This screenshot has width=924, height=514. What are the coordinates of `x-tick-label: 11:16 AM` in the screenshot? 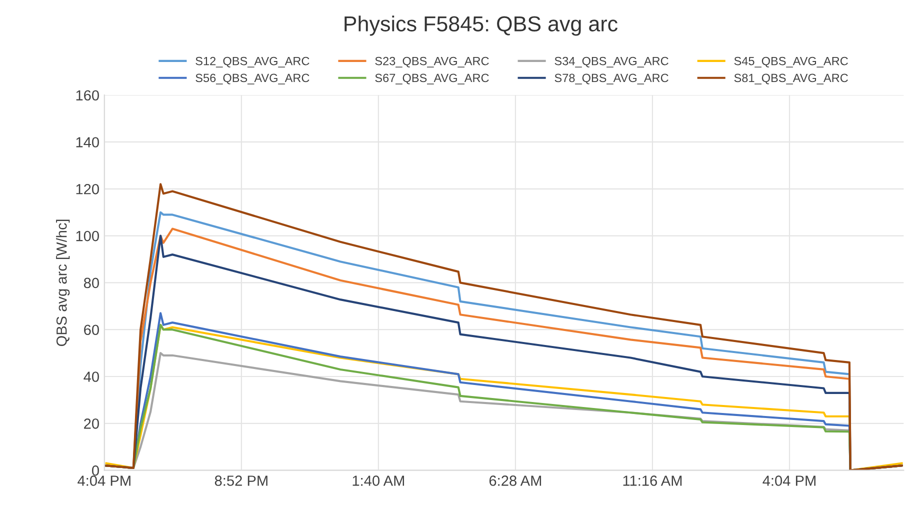 It's located at (652, 481).